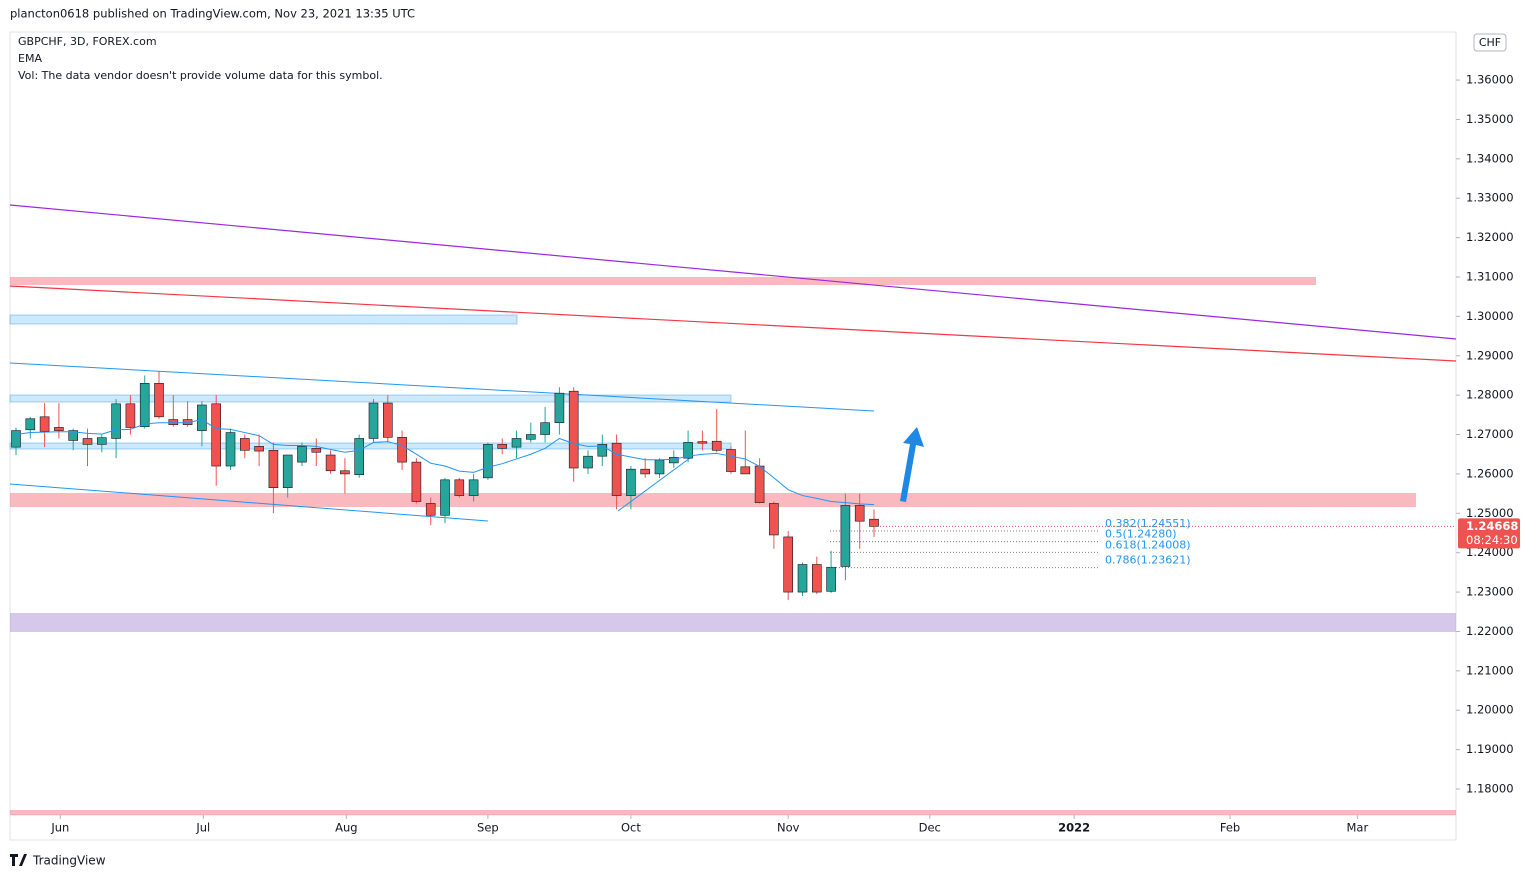 This screenshot has width=1534, height=882. Describe the element at coordinates (1357, 828) in the screenshot. I see `x-tick-label: Mar` at that location.